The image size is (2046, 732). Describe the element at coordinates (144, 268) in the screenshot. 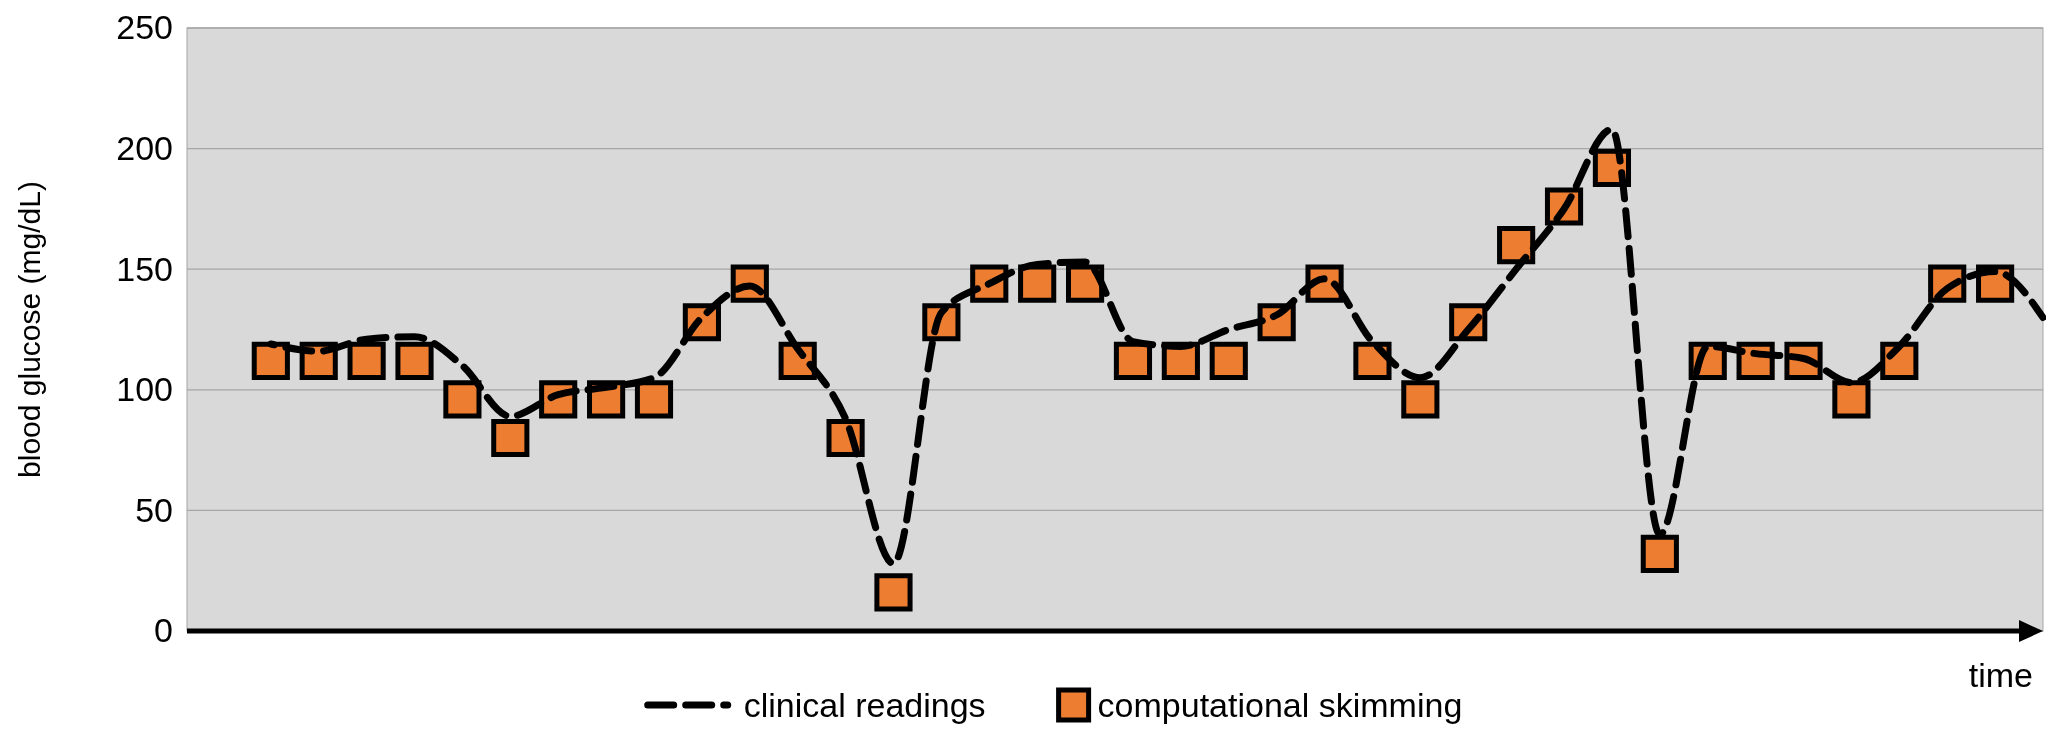

I see `y-tick-label: 150` at that location.